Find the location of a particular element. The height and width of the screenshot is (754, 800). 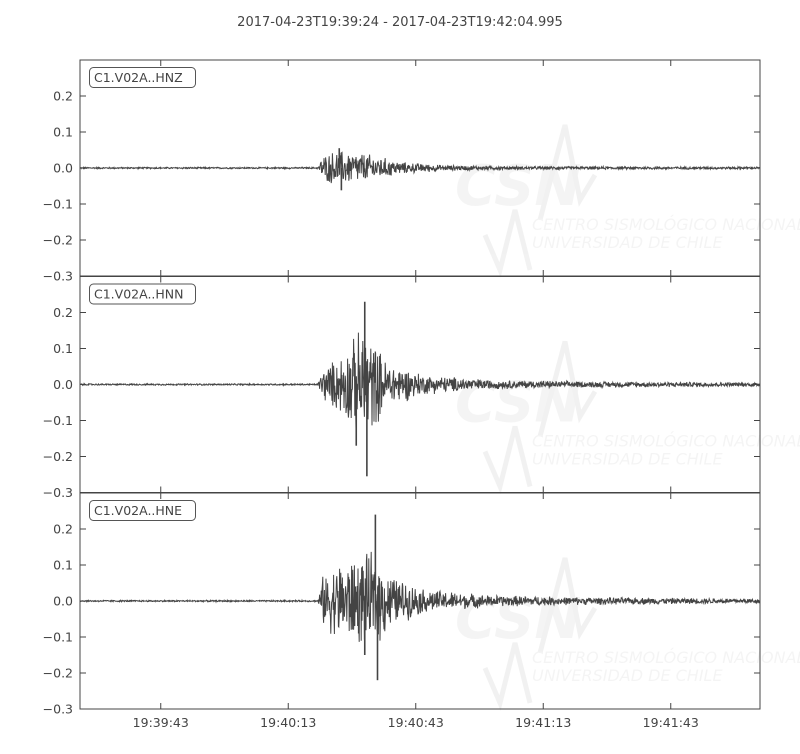

trace-label: C1.V02A..HNZ is located at coordinates (138, 77).